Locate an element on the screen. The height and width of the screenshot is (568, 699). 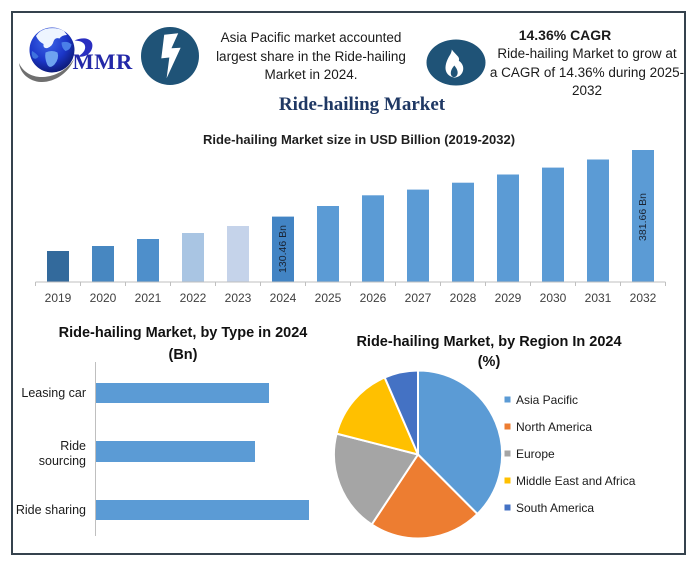
svg-text: Ride is located at coordinates (73, 446).